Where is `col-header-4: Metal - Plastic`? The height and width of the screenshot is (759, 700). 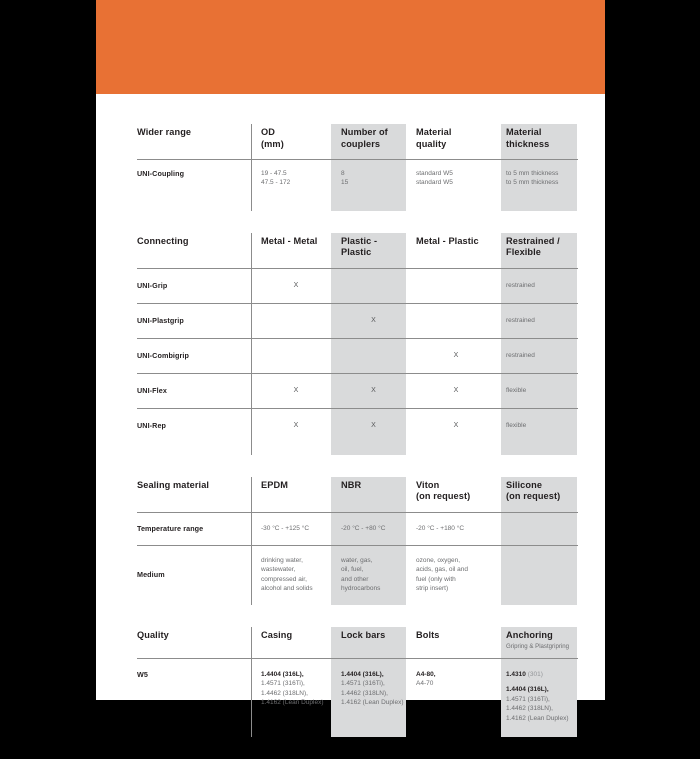
col-header-4: Metal - Plastic is located at coordinates (447, 240).